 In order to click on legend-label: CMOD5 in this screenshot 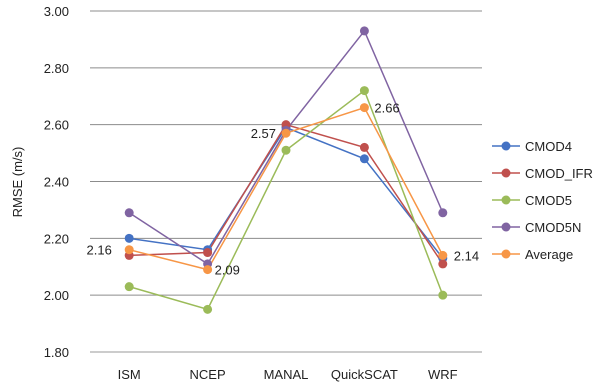, I will do `click(548, 200)`.